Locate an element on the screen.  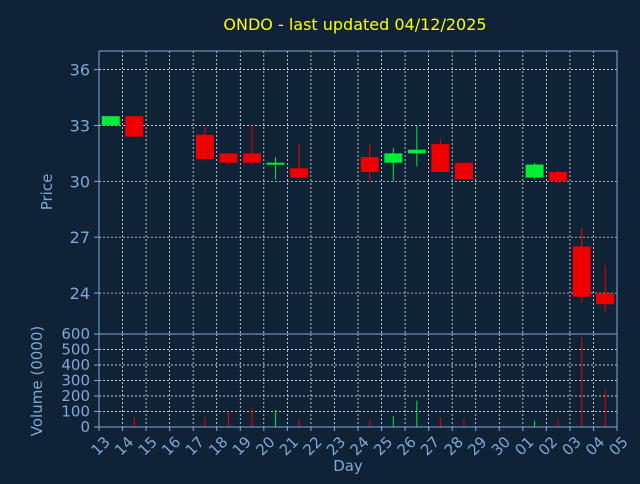
x-tick-label: 20 is located at coordinates (265, 446).